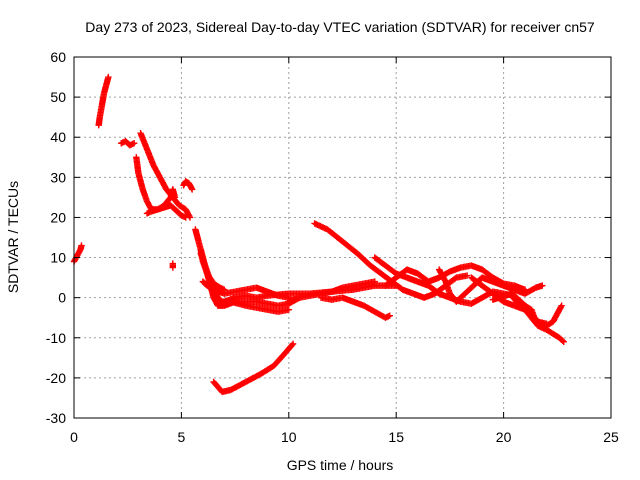 This screenshot has width=640, height=480. What do you see at coordinates (58, 57) in the screenshot?
I see `y-tick-label: 60` at bounding box center [58, 57].